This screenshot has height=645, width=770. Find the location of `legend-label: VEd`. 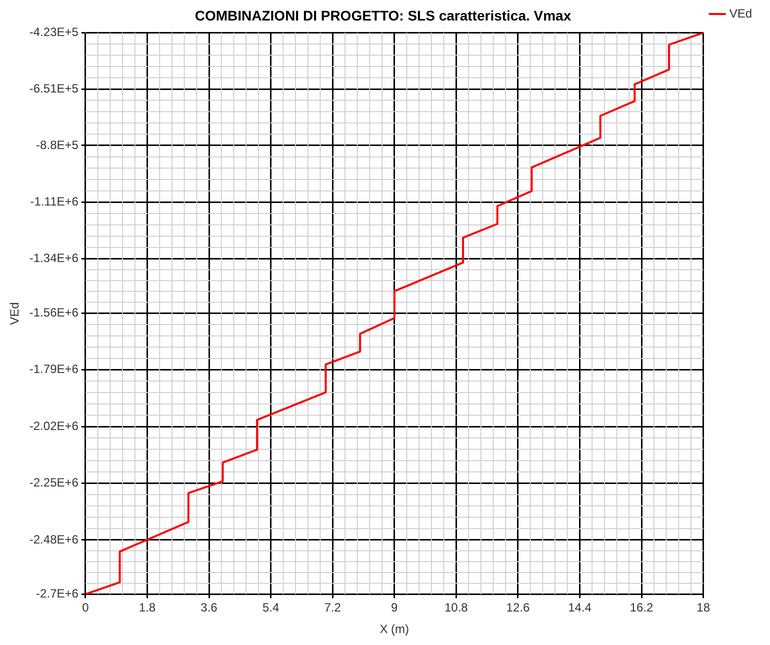

legend-label: VEd is located at coordinates (740, 13).